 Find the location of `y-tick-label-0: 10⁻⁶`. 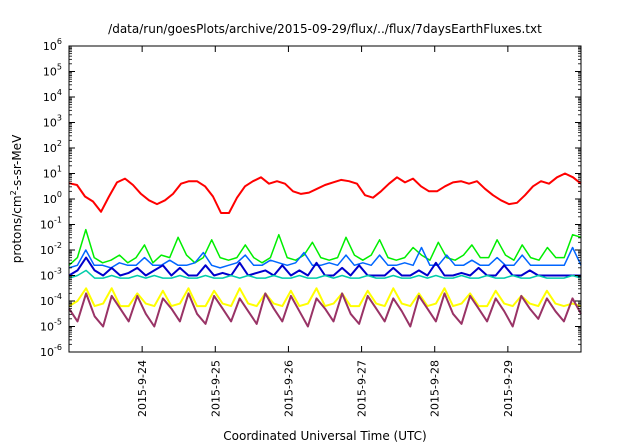

y-tick-label-0: 10⁻⁶ is located at coordinates (51, 351).